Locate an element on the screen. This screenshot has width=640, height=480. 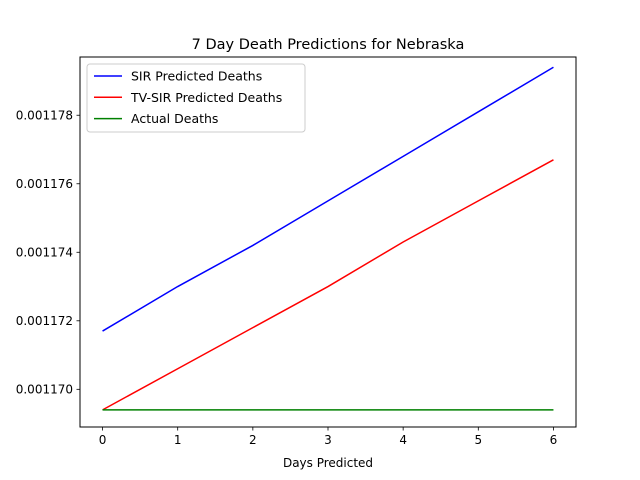
x-tick-label: 2 is located at coordinates (253, 440).